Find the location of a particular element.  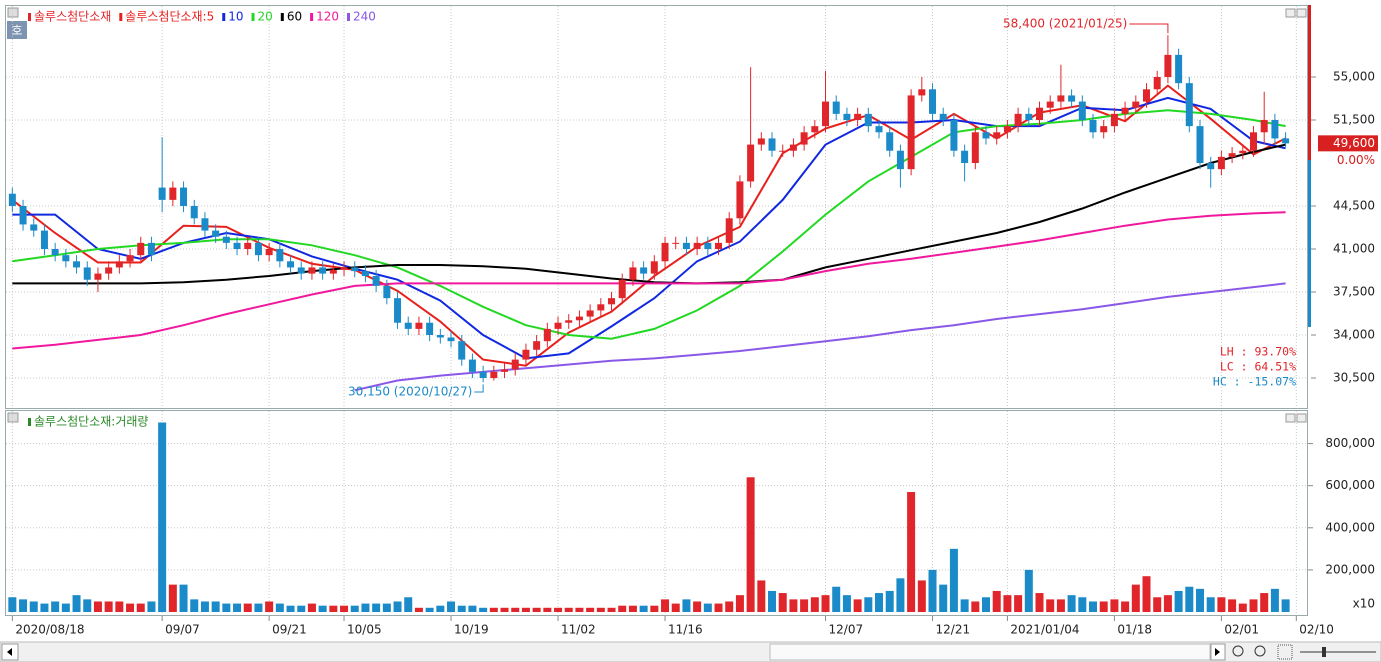

stat-label: LC : 64.51% is located at coordinates (1258, 367).